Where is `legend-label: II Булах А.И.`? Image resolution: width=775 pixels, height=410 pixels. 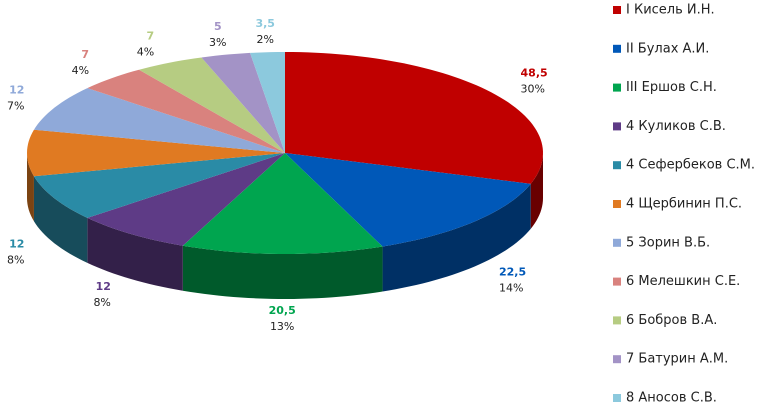
legend-label: II Булах А.И. is located at coordinates (667, 48).